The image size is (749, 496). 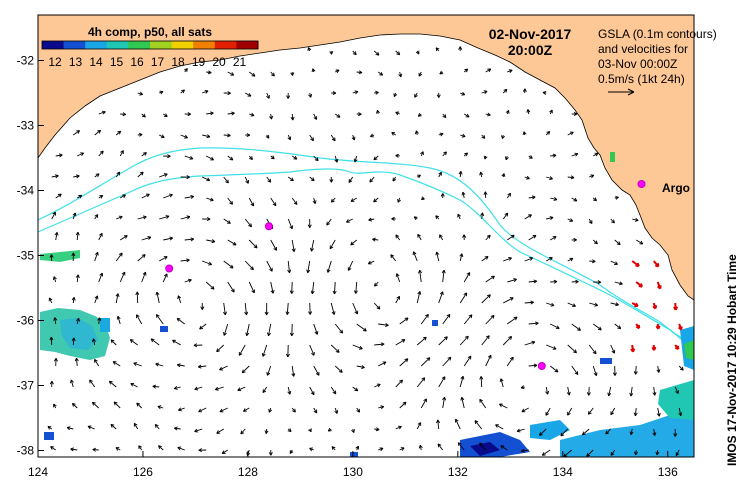 What do you see at coordinates (26, 61) in the screenshot?
I see `y-tick-label: -32` at bounding box center [26, 61].